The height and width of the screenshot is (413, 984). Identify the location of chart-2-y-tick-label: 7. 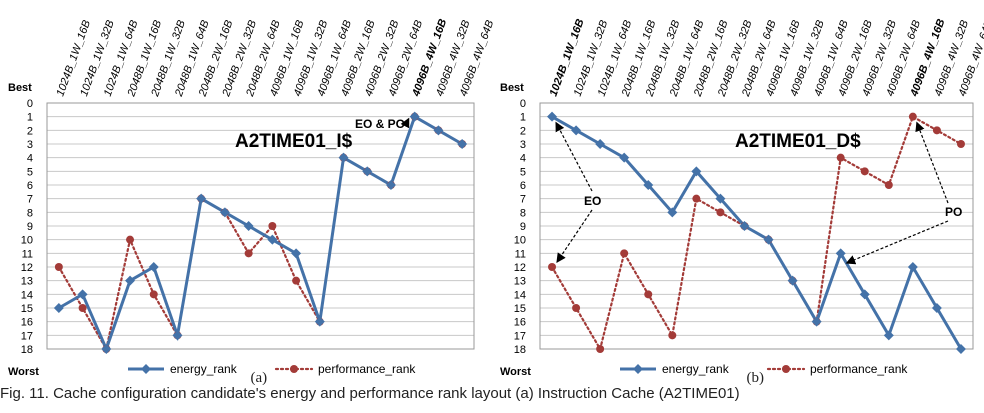
(523, 200).